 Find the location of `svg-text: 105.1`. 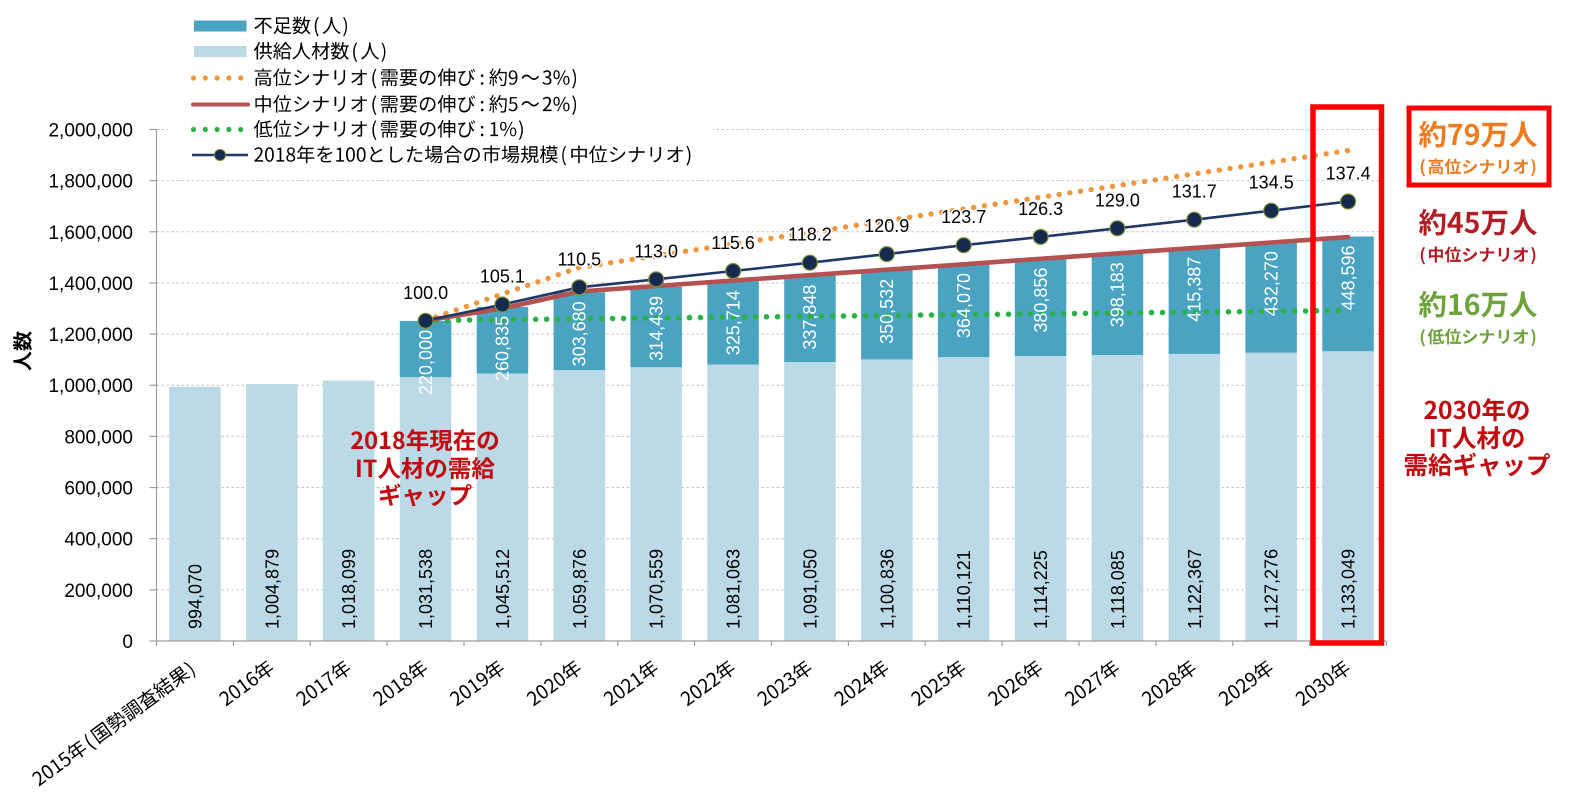

svg-text: 105.1 is located at coordinates (502, 277).